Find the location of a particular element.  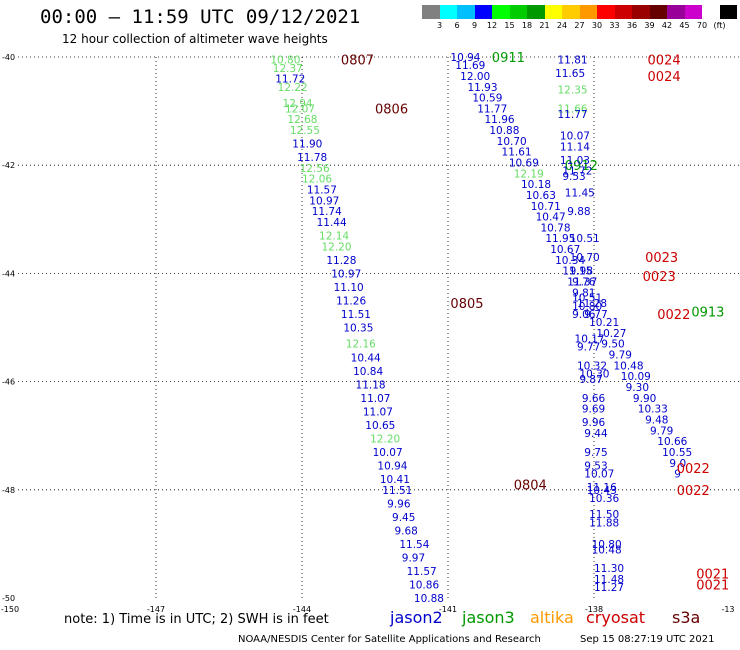

swh-value: 10.94 is located at coordinates (392, 466).